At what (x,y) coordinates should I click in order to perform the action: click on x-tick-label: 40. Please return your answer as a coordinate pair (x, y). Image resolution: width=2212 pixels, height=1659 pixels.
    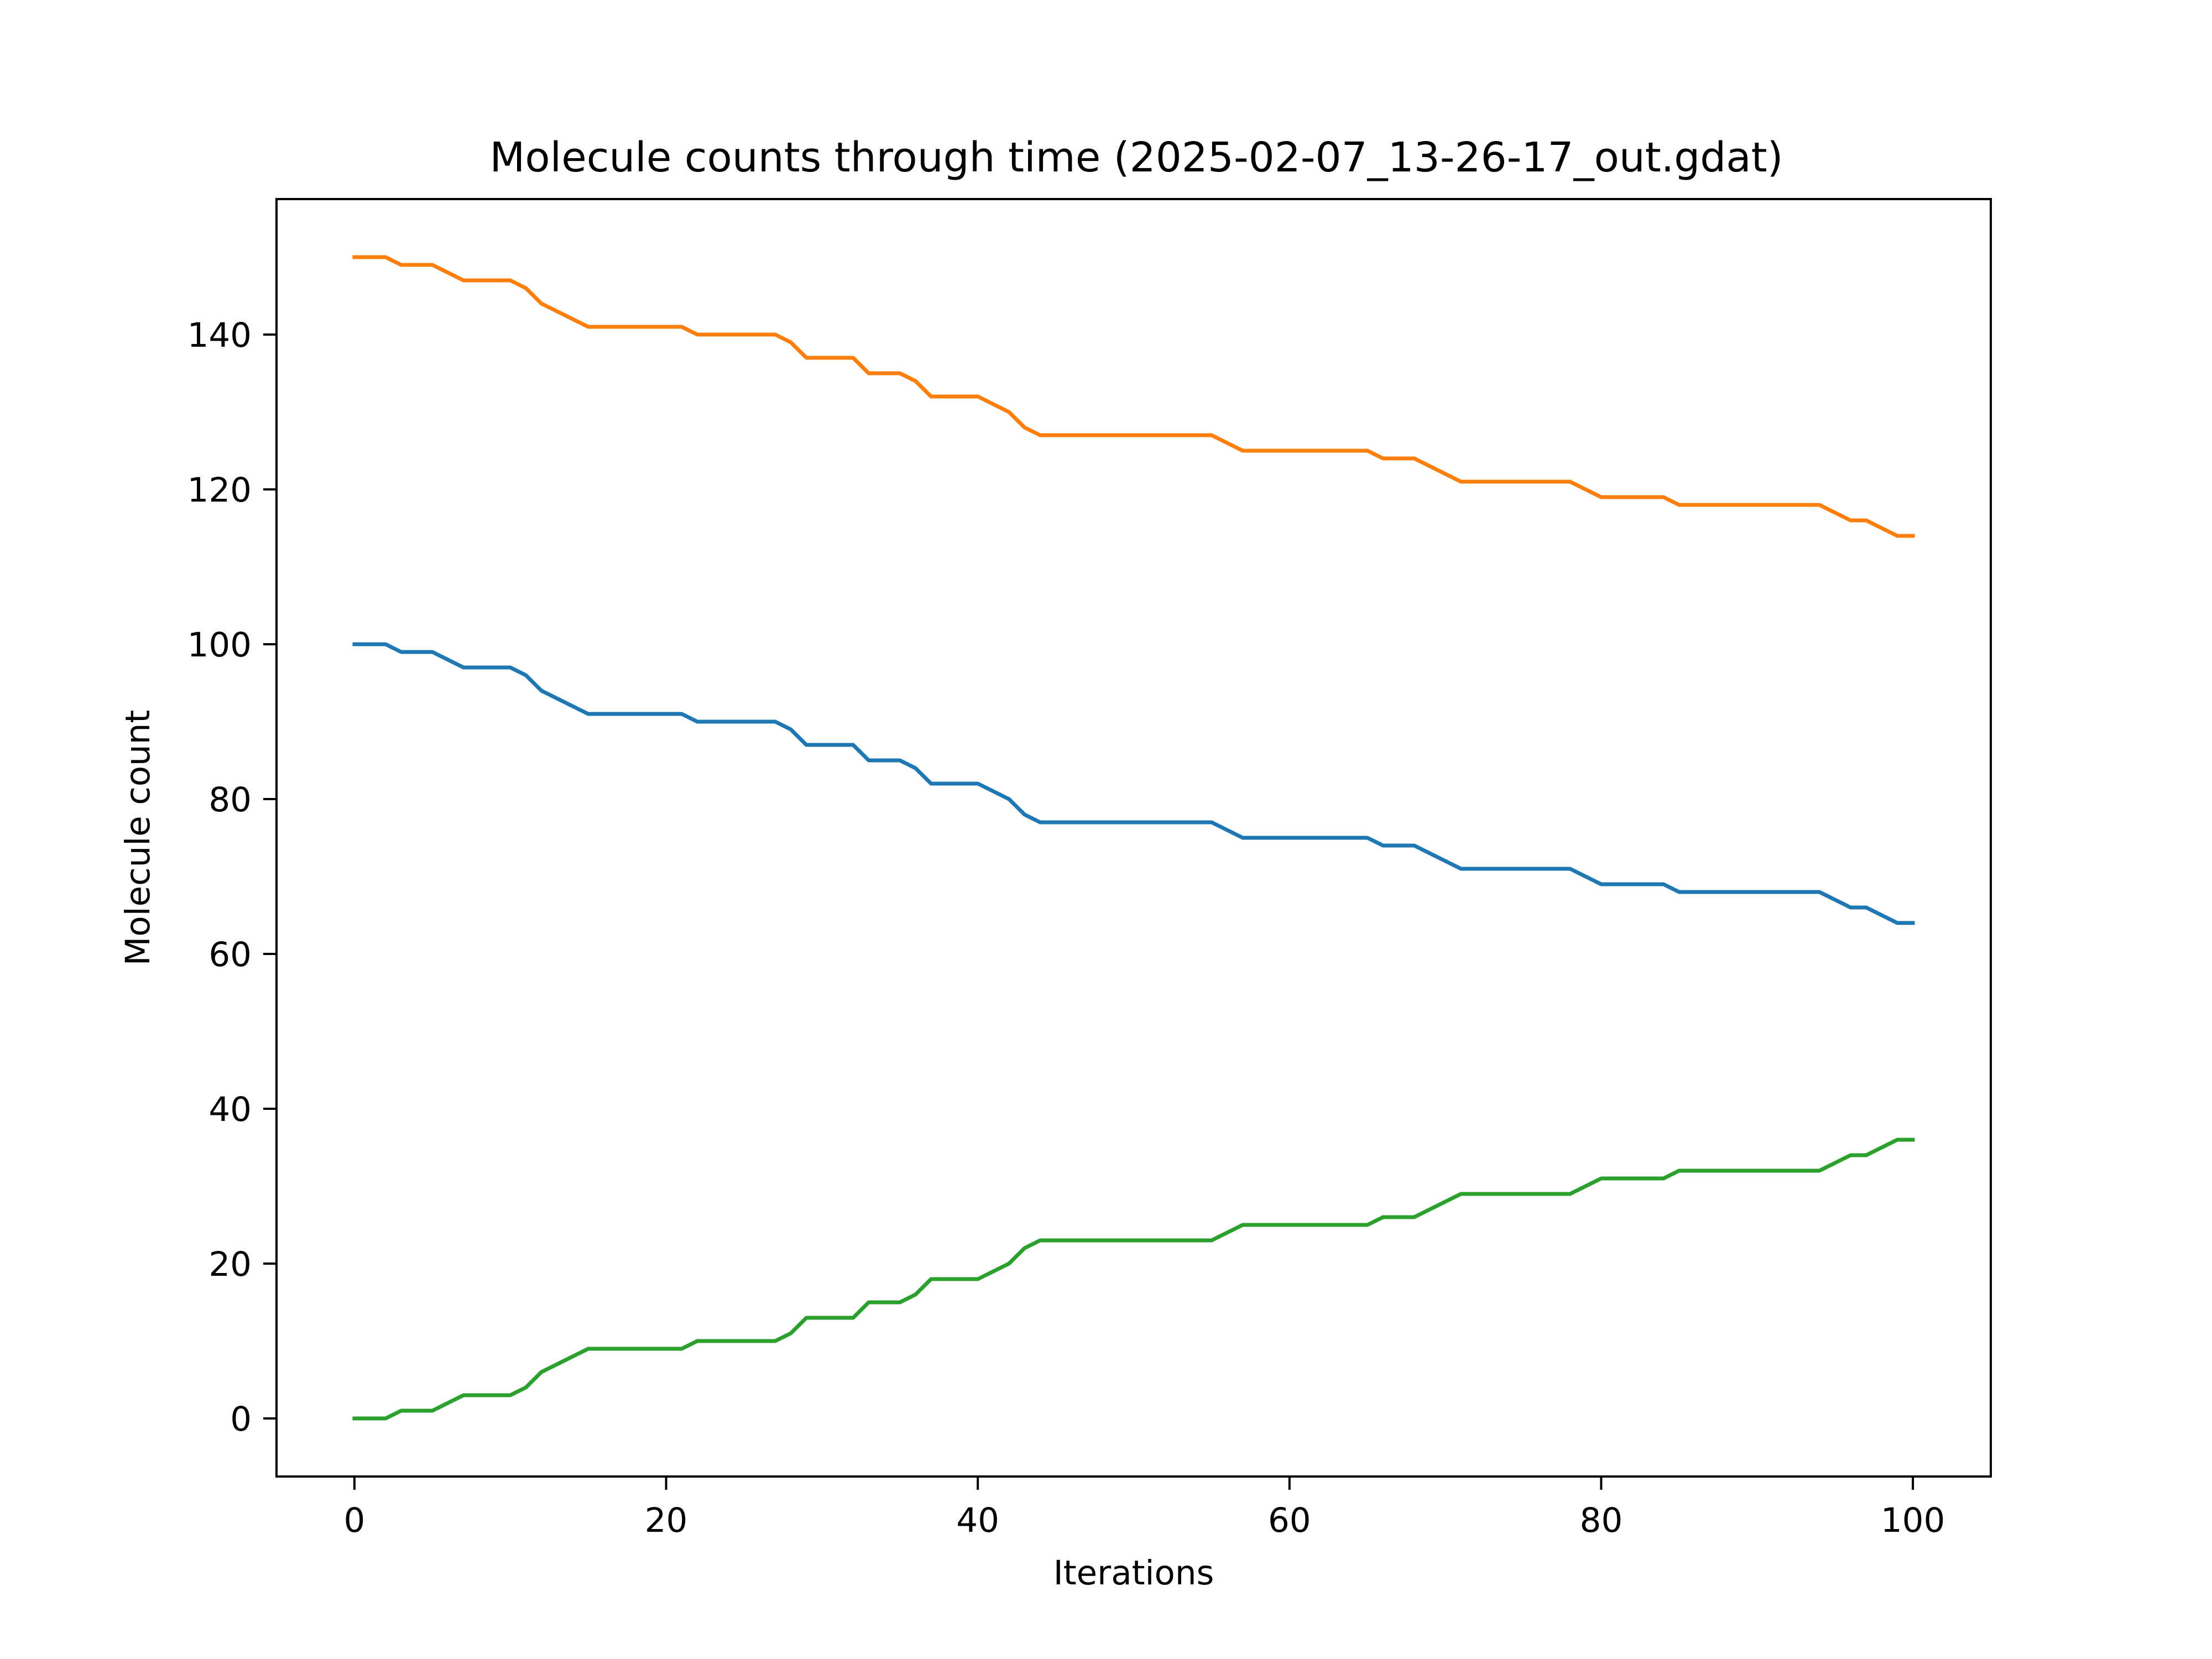
    Looking at the image, I should click on (978, 1520).